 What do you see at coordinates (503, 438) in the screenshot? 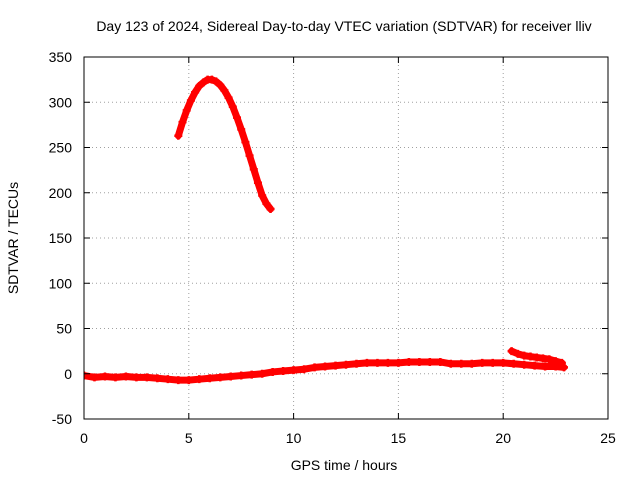
I see `x-tick-label: 20` at bounding box center [503, 438].